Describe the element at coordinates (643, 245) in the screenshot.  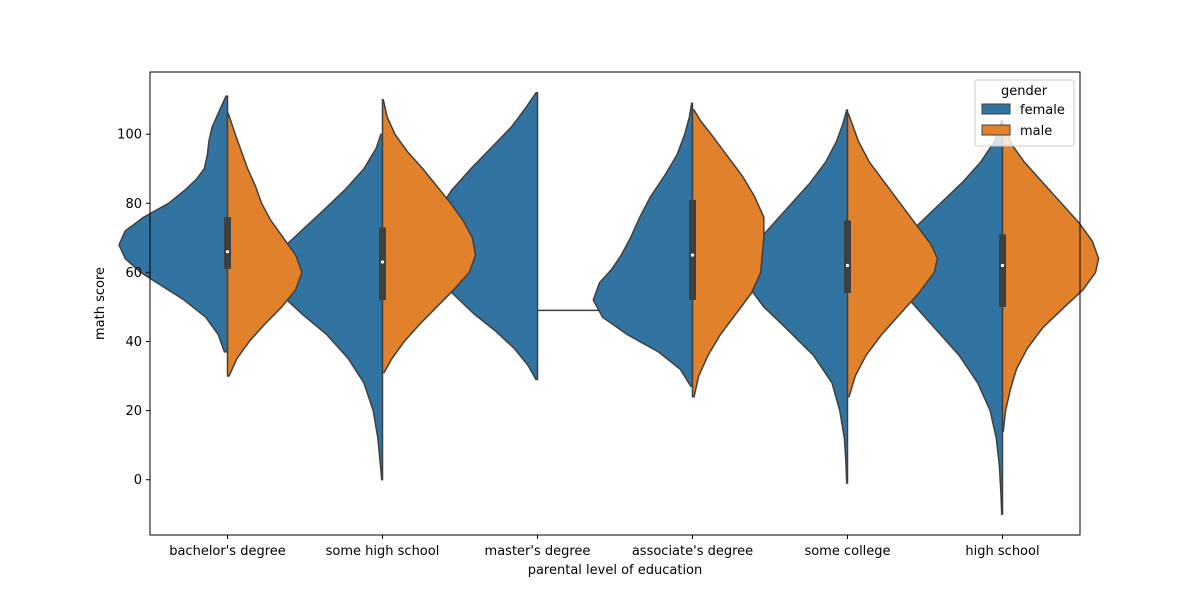
I see `violin-female-associate-s-degree` at that location.